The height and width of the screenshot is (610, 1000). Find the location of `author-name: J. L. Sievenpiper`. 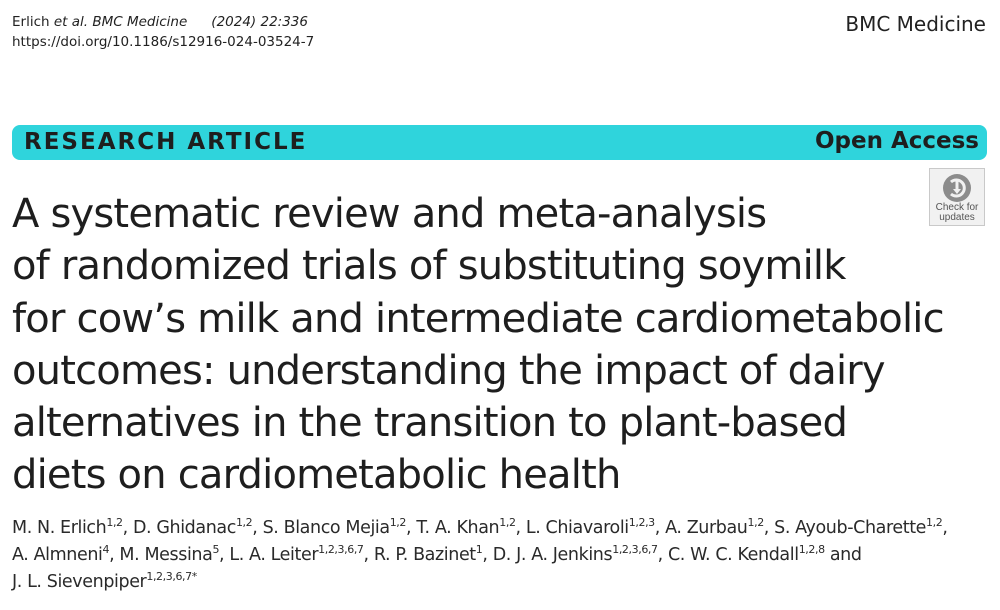

author-name: J. L. Sievenpiper is located at coordinates (79, 582).